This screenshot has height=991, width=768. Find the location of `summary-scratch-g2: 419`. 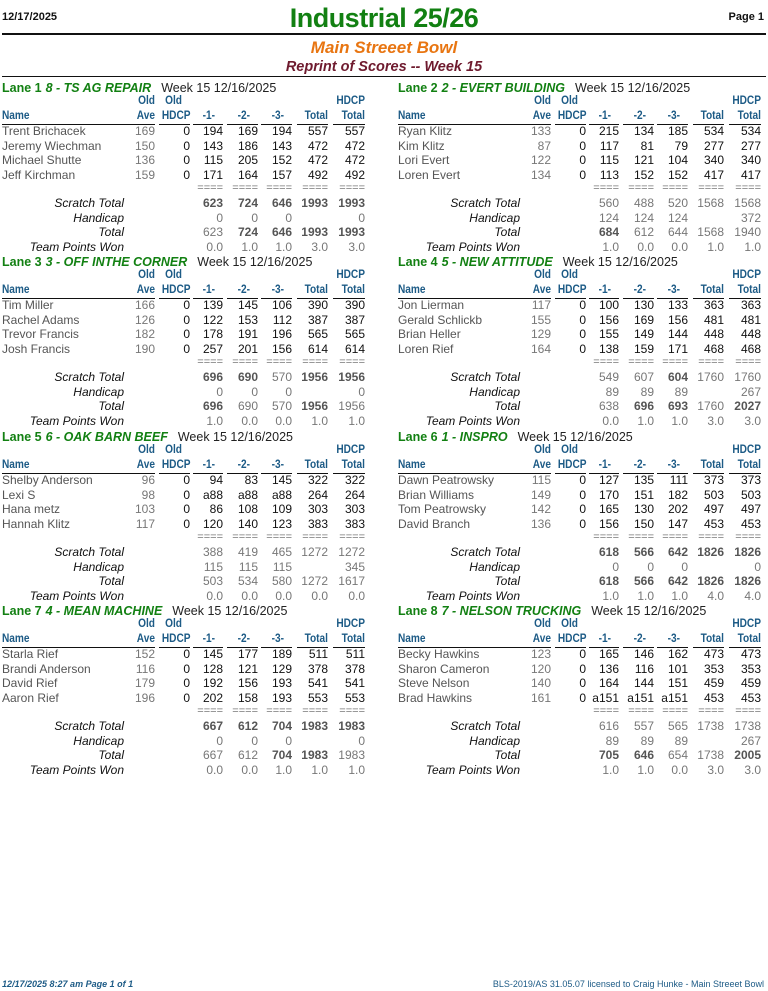

summary-scratch-g2: 419 is located at coordinates (247, 552).